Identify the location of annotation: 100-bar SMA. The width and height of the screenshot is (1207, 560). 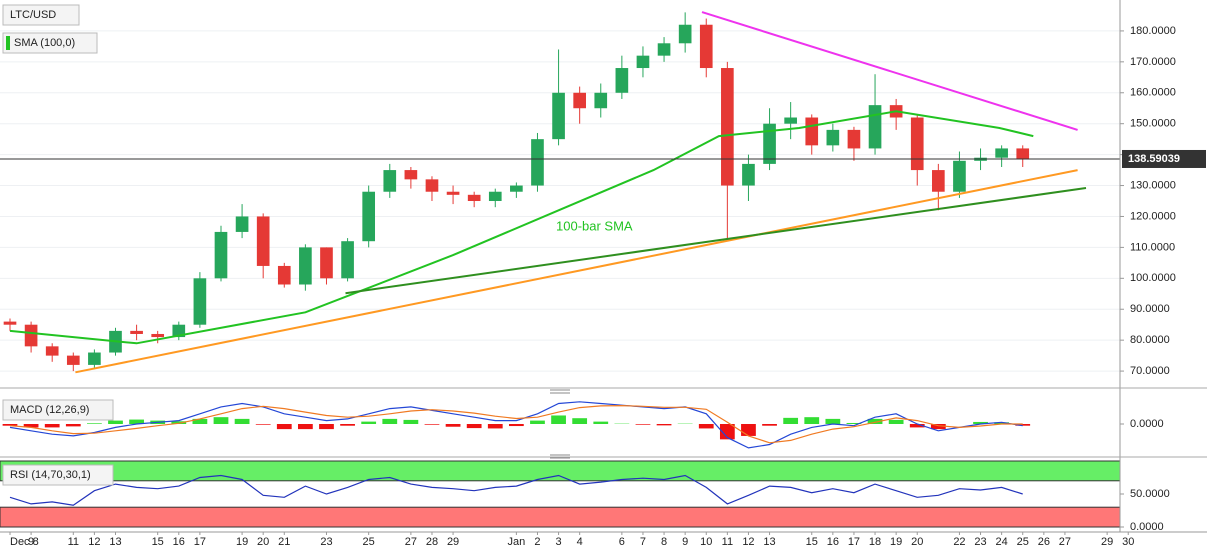
(594, 225).